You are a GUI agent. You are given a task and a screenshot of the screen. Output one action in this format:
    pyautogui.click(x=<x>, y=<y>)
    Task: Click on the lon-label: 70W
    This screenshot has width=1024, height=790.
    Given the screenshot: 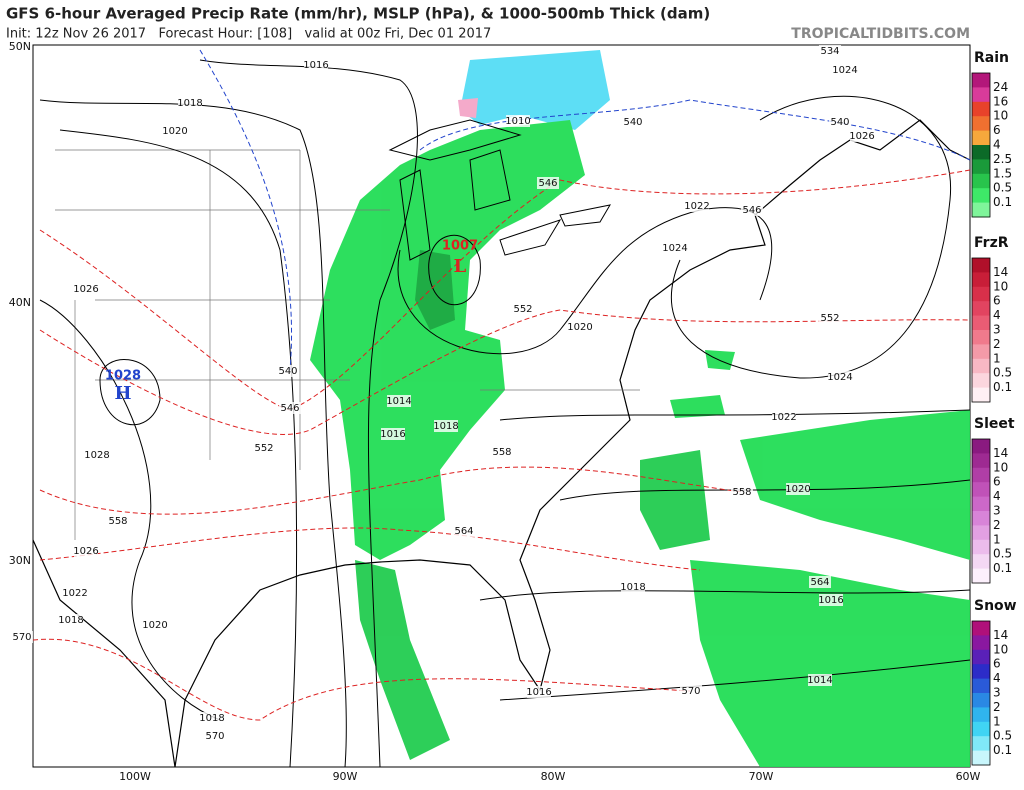 What is the action you would take?
    pyautogui.click(x=761, y=776)
    